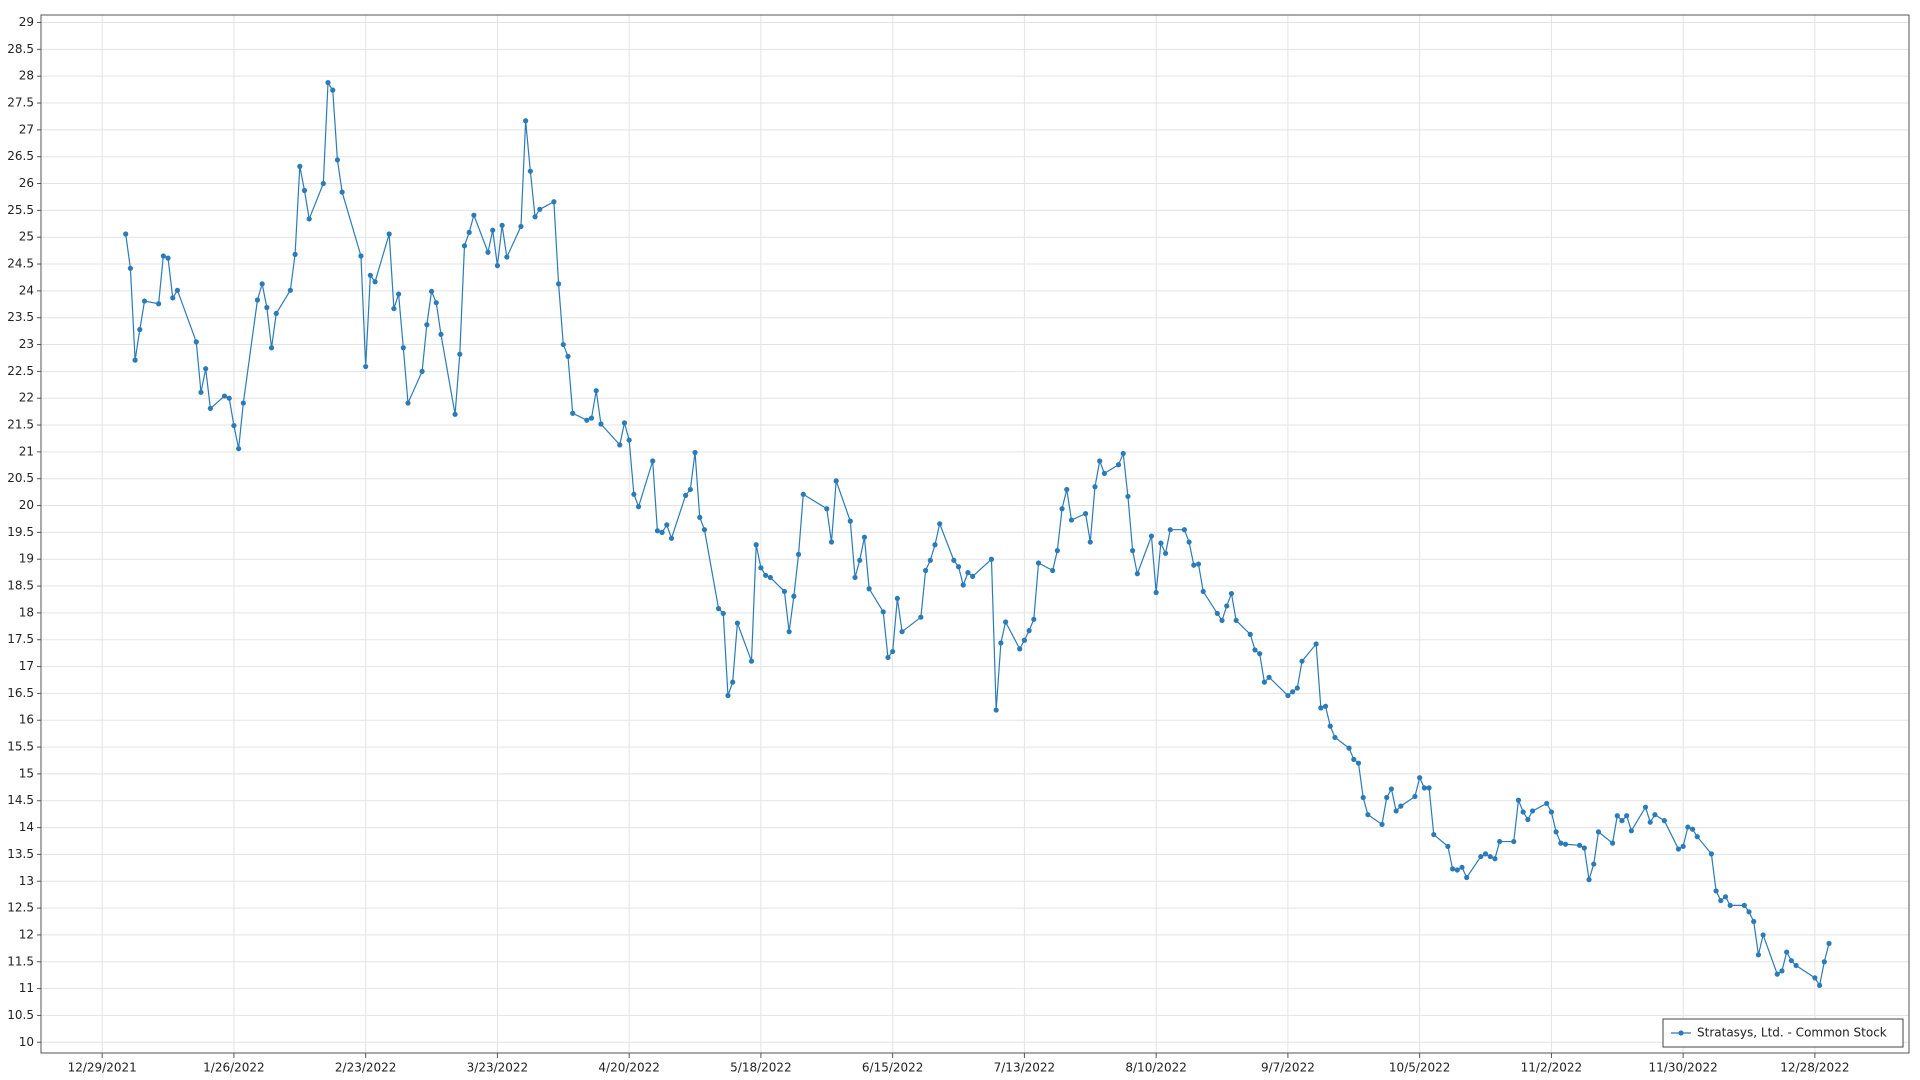 The height and width of the screenshot is (1080, 1920). Describe the element at coordinates (1783, 1033) in the screenshot. I see `legend: Stratasys, Ltd. - Common Stock` at that location.